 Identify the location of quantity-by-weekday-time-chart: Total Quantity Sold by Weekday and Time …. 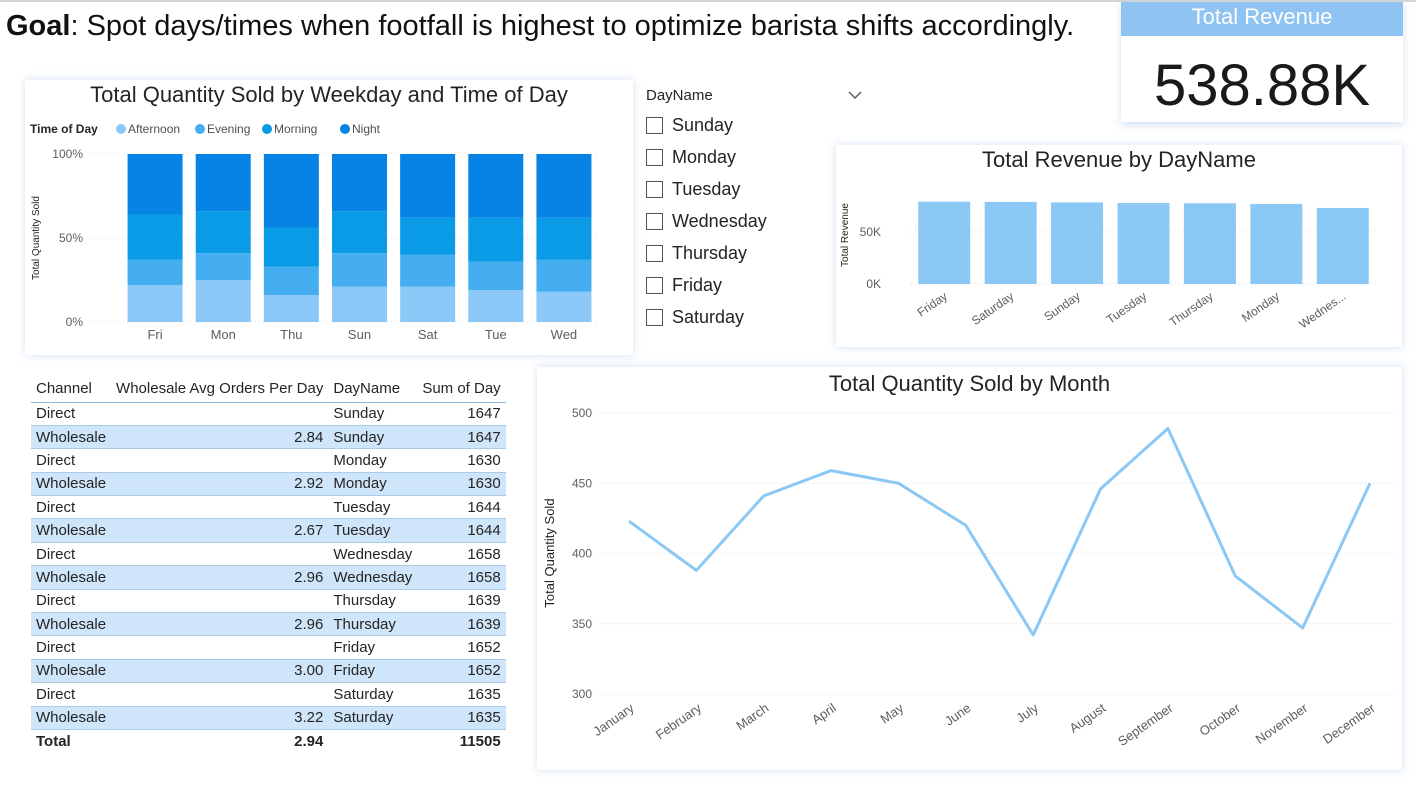
(329, 217).